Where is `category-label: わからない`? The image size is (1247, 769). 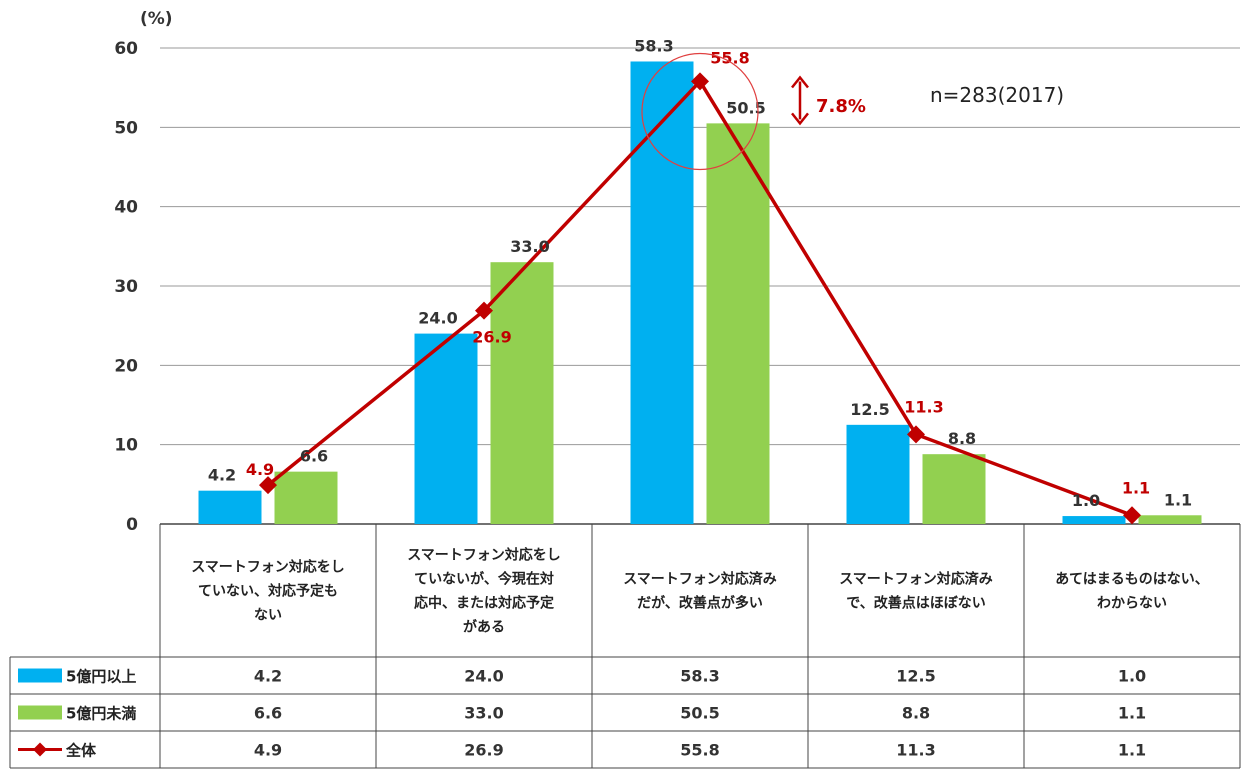
category-label: わからない is located at coordinates (1132, 604).